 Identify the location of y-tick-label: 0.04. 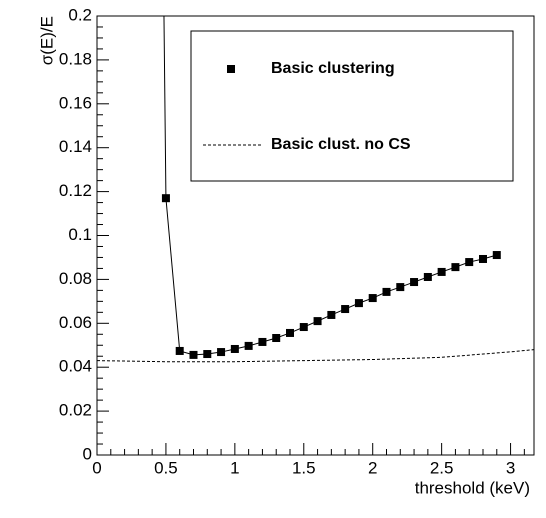
(75, 366).